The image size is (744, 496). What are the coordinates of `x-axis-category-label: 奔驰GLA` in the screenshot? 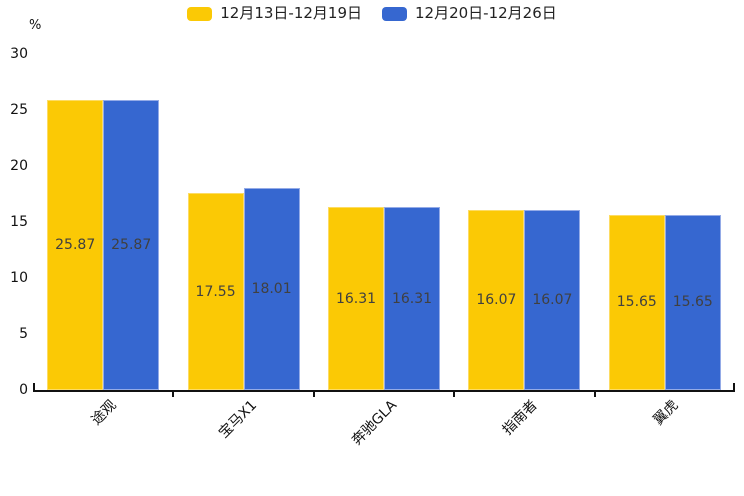 It's located at (375, 423).